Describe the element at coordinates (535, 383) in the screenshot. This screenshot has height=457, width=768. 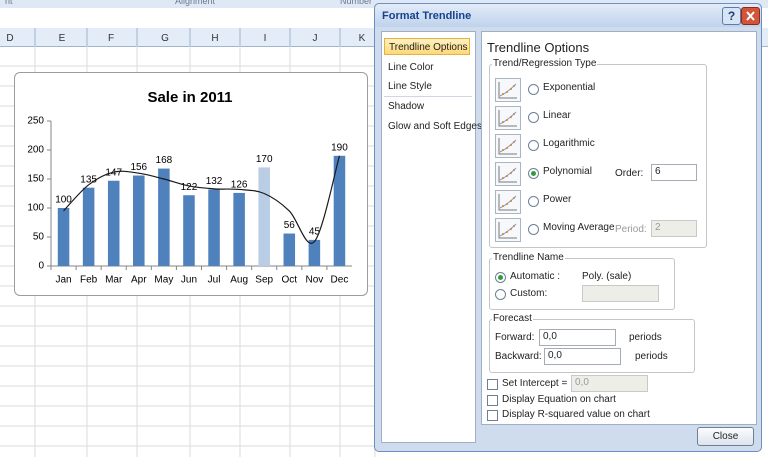
I see `set-intercept-label: Set Intercept =` at that location.